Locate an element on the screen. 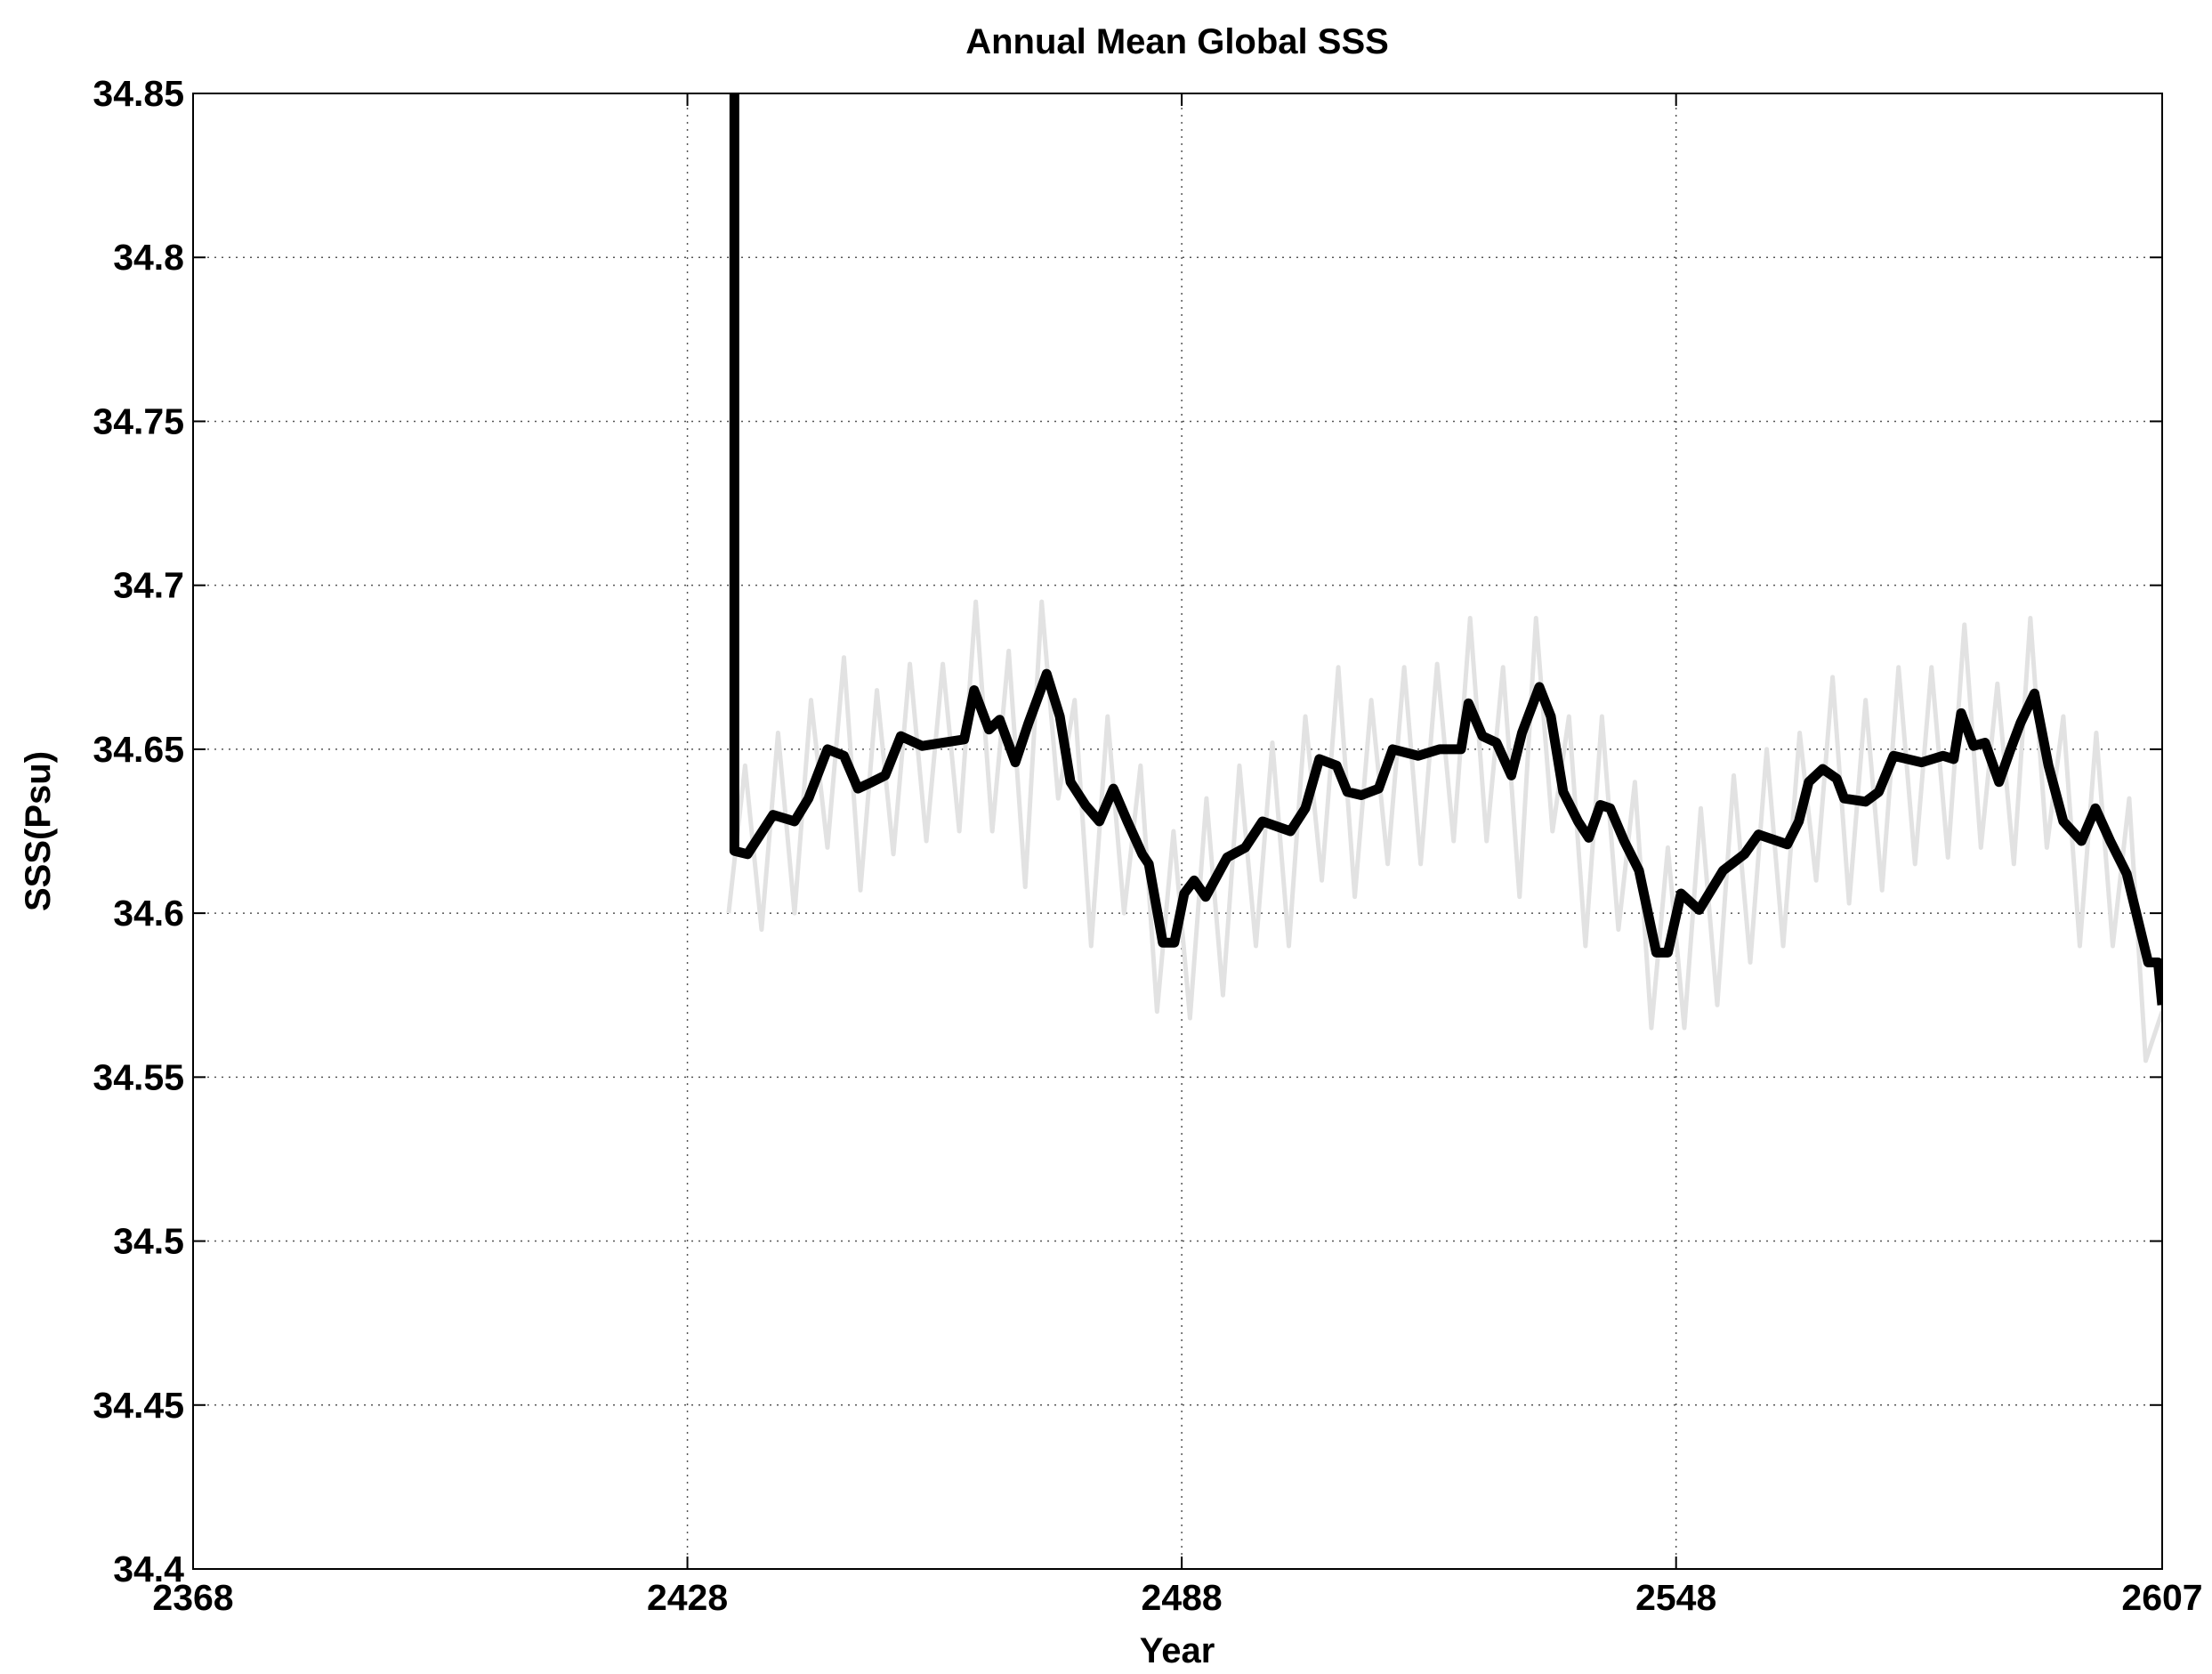 The width and height of the screenshot is (2212, 1674). y-tick-label: 34.65 is located at coordinates (138, 749).